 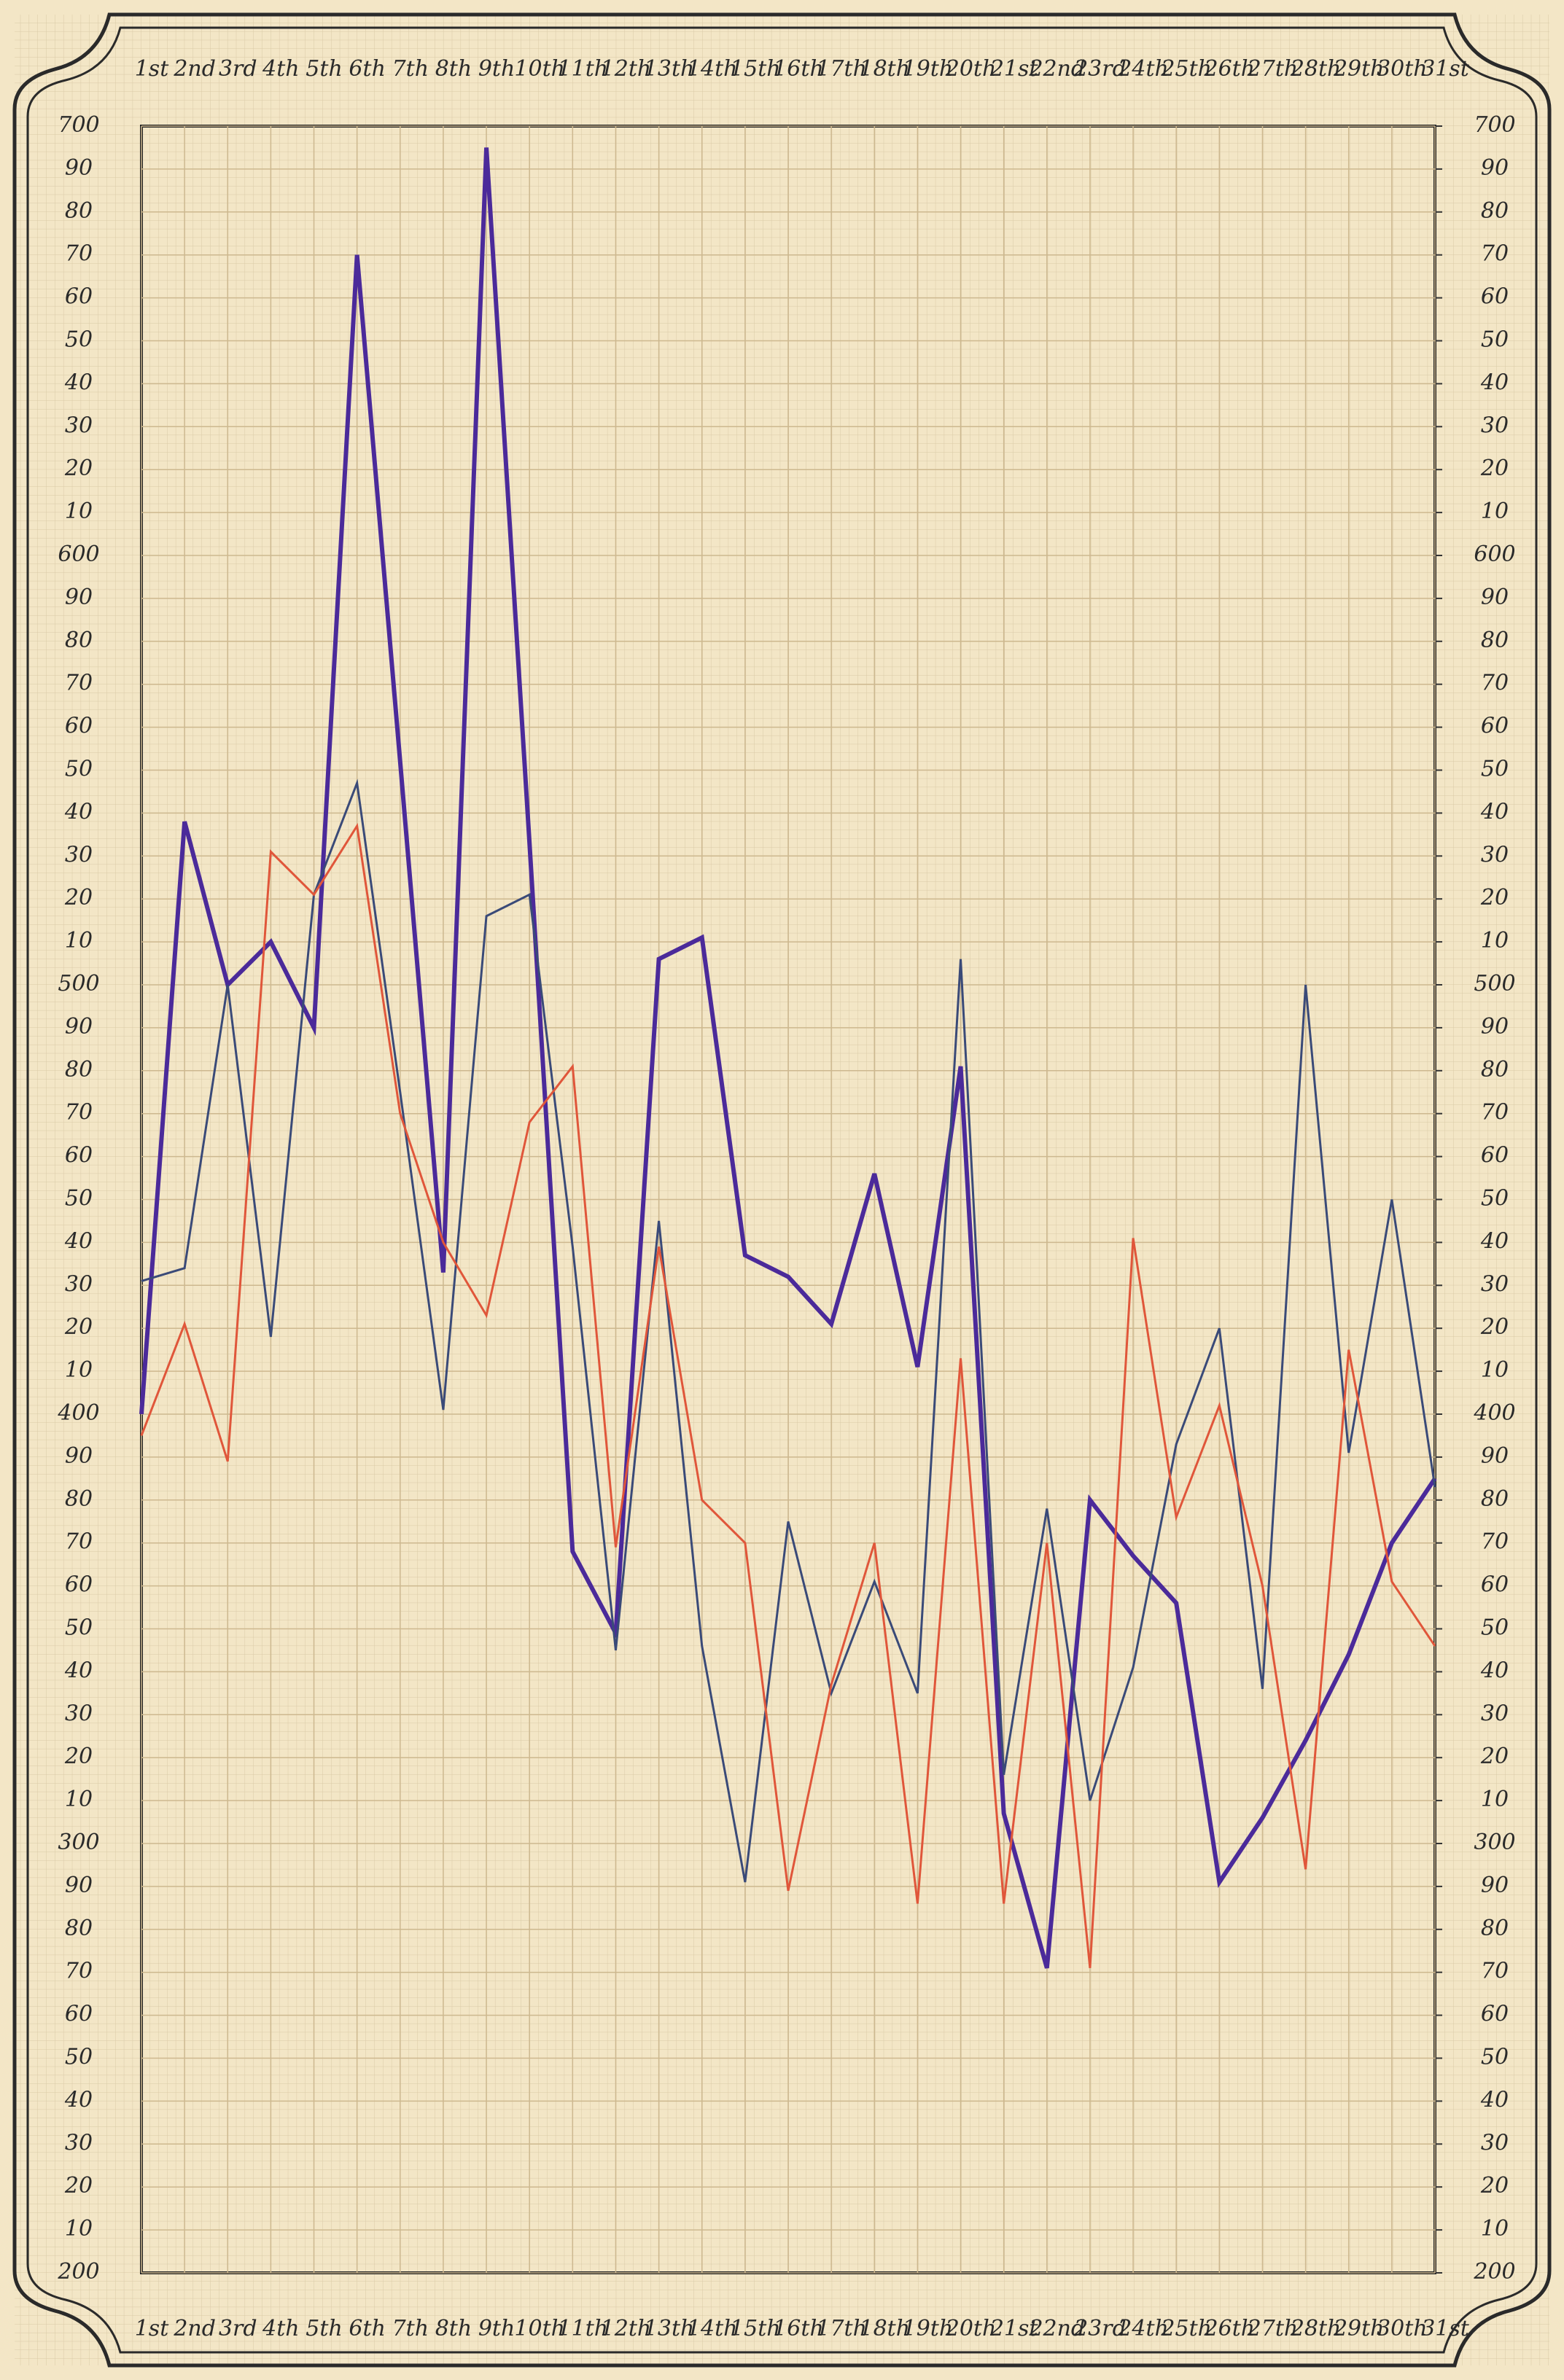 What do you see at coordinates (194, 69) in the screenshot?
I see `x-tick-label: 2nd` at bounding box center [194, 69].